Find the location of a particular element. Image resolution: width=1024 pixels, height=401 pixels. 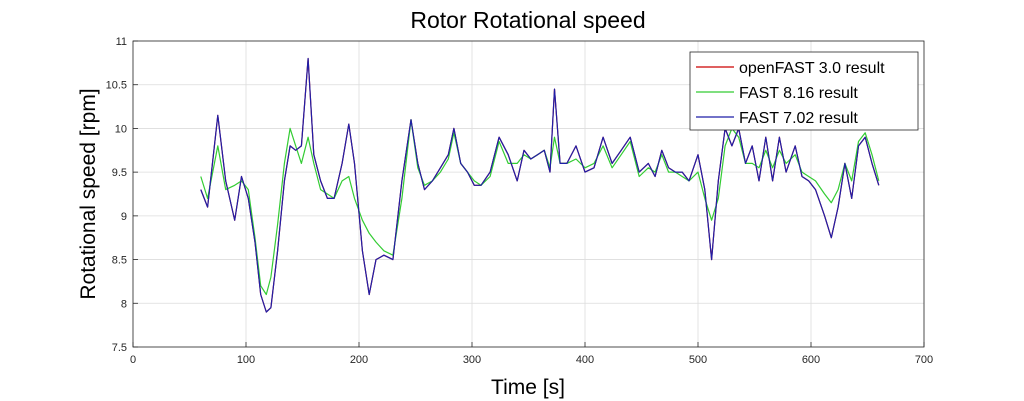

x-tick-label: 300 is located at coordinates (472, 360).